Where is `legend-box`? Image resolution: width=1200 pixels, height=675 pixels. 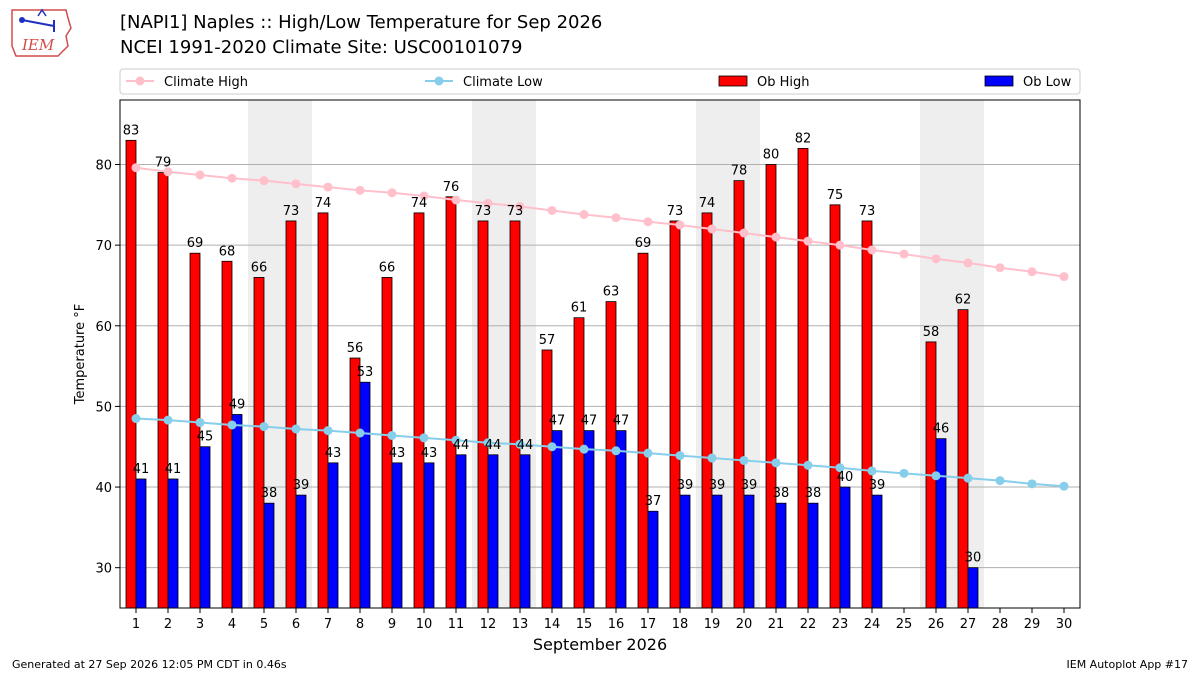
legend-box is located at coordinates (600, 81).